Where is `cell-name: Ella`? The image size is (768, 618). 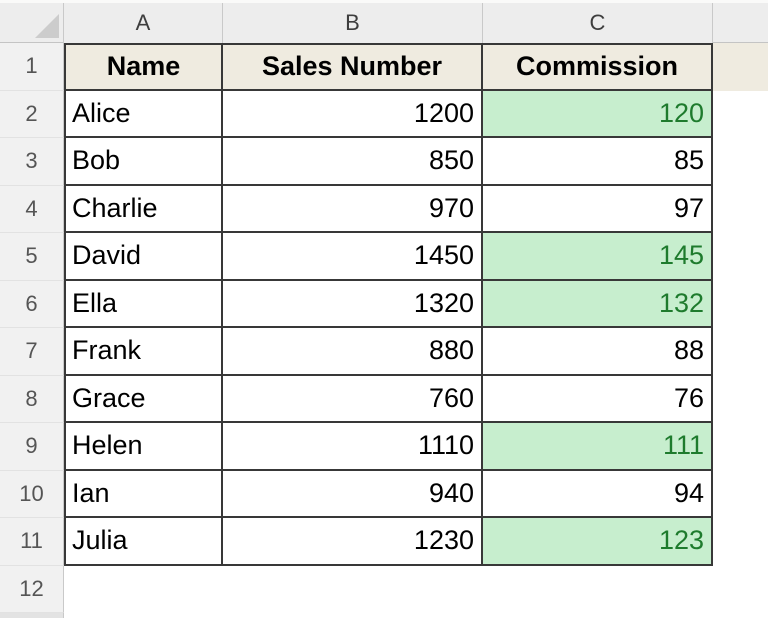 cell-name: Ella is located at coordinates (143, 304).